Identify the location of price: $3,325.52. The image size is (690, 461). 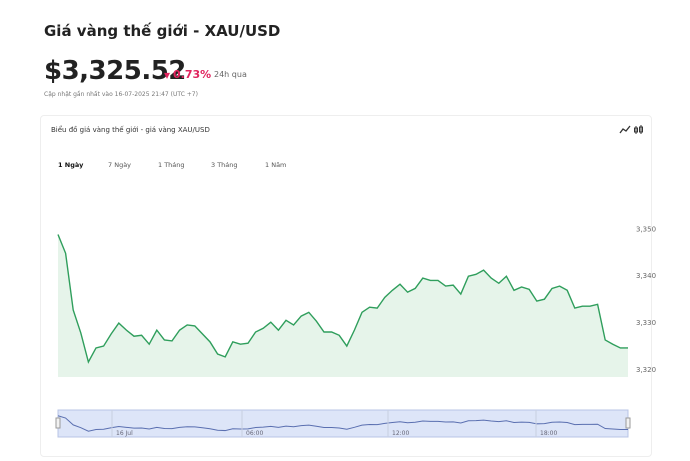
(115, 71).